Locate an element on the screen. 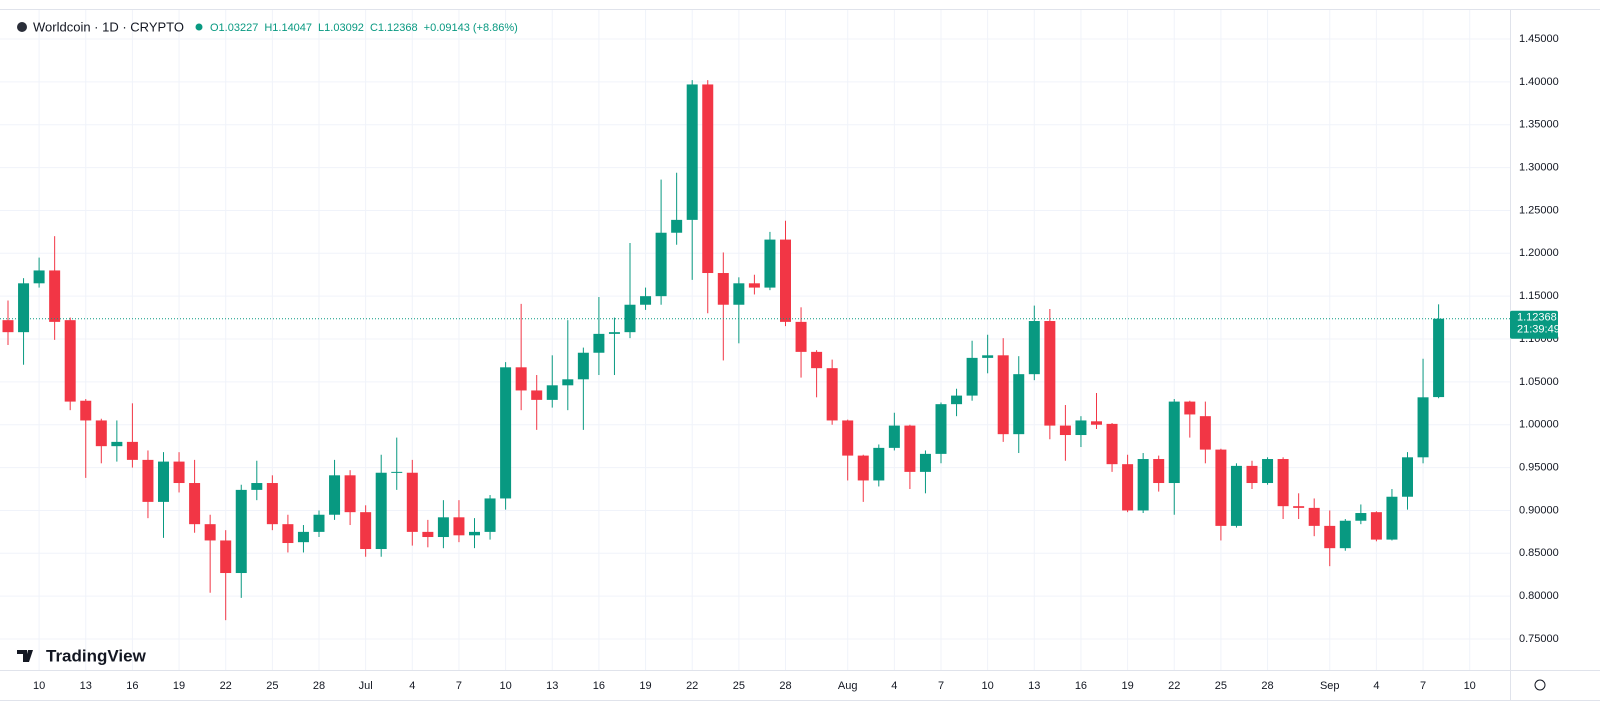 The image size is (1600, 714). x-tick-label: Jul is located at coordinates (366, 686).